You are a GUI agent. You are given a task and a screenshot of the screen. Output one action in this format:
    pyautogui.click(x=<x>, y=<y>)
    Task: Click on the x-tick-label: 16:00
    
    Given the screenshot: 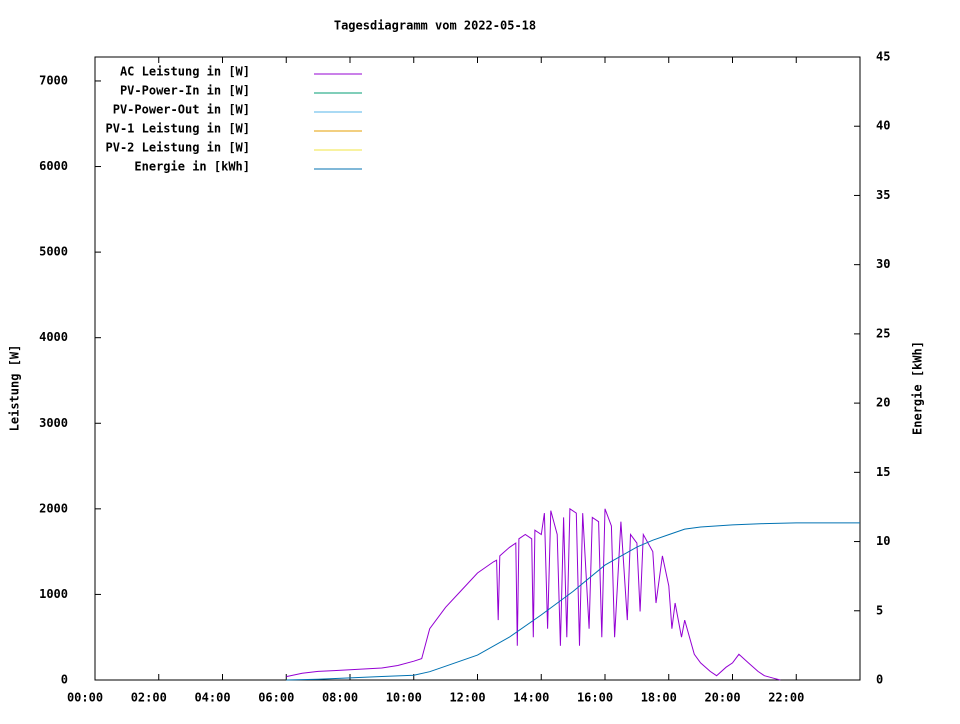 What is the action you would take?
    pyautogui.click(x=595, y=698)
    